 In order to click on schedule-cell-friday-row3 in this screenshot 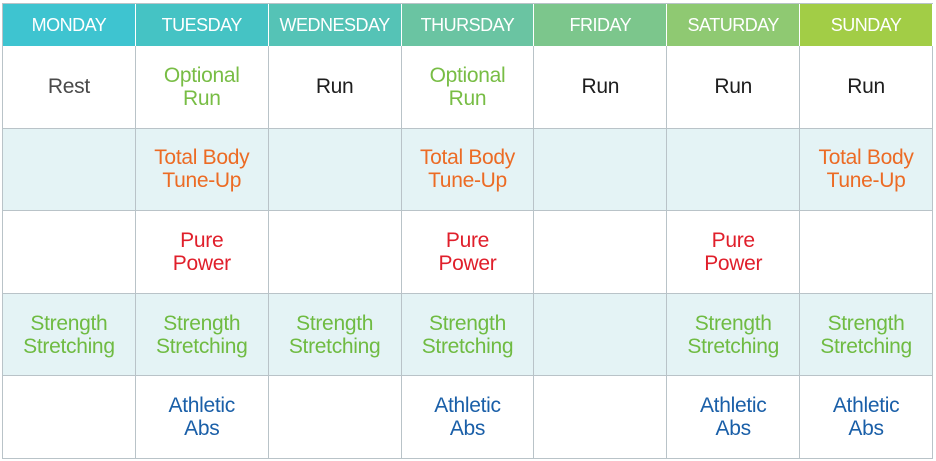, I will do `click(601, 252)`.